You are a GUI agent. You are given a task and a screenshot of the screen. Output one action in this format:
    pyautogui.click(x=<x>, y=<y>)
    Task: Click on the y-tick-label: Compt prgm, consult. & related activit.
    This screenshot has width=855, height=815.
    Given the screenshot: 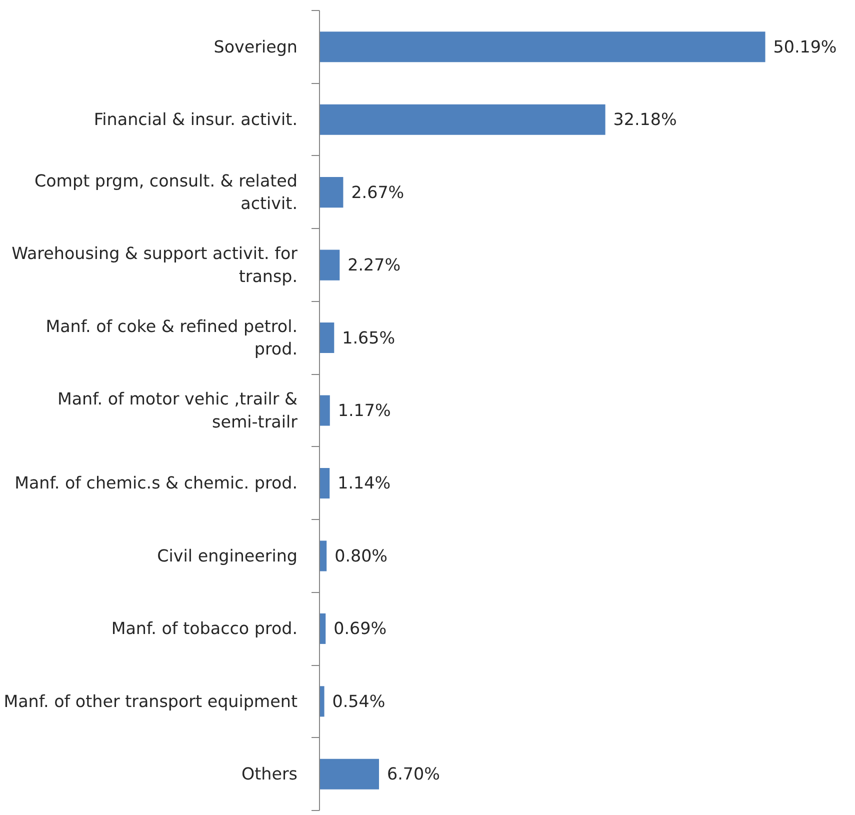 What is the action you would take?
    pyautogui.click(x=166, y=192)
    